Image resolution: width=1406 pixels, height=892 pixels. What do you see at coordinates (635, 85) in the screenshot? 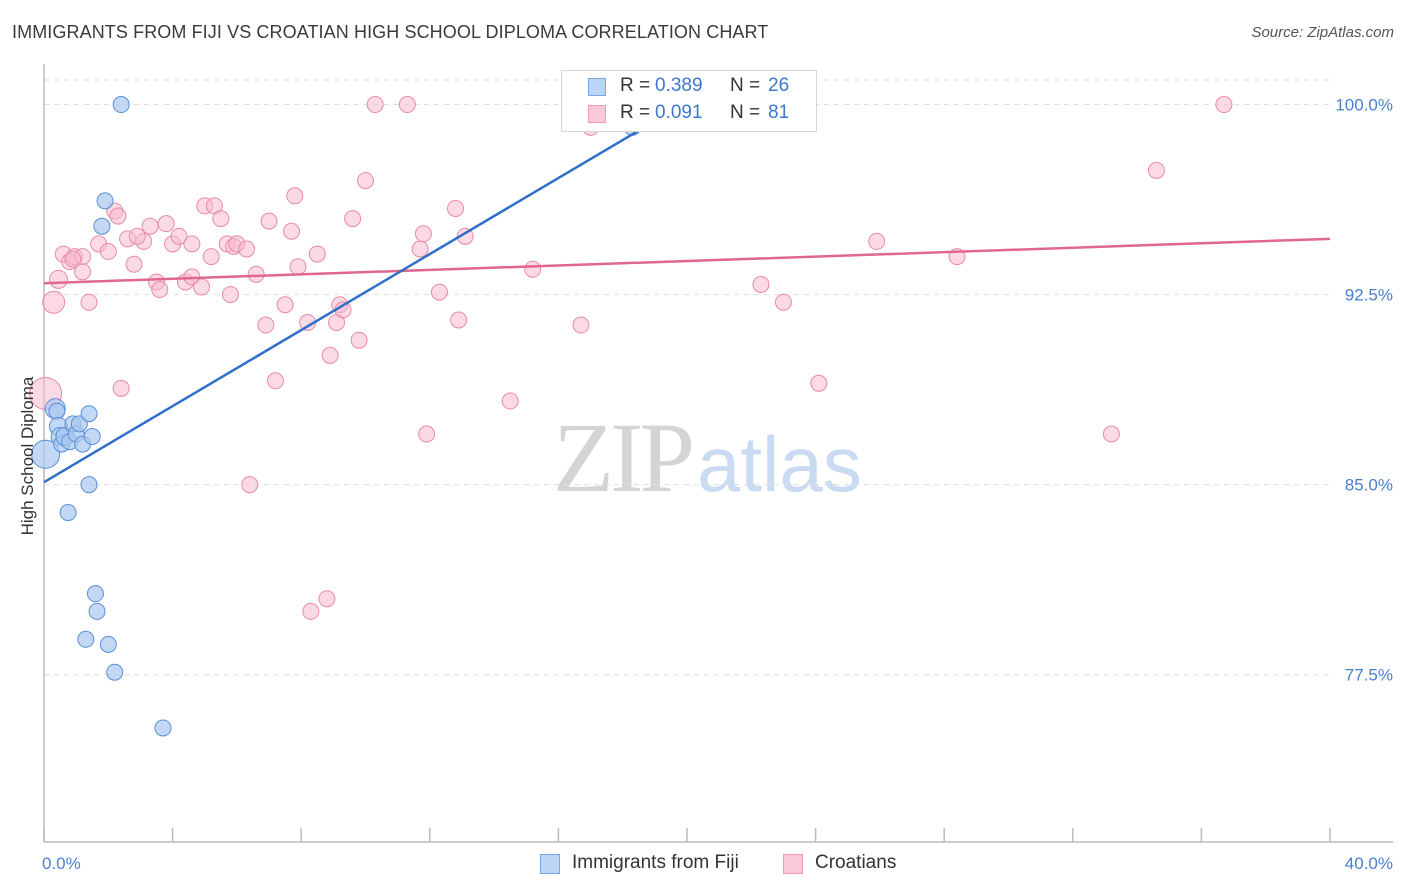
I see `fiji-r-label: R =` at bounding box center [635, 85].